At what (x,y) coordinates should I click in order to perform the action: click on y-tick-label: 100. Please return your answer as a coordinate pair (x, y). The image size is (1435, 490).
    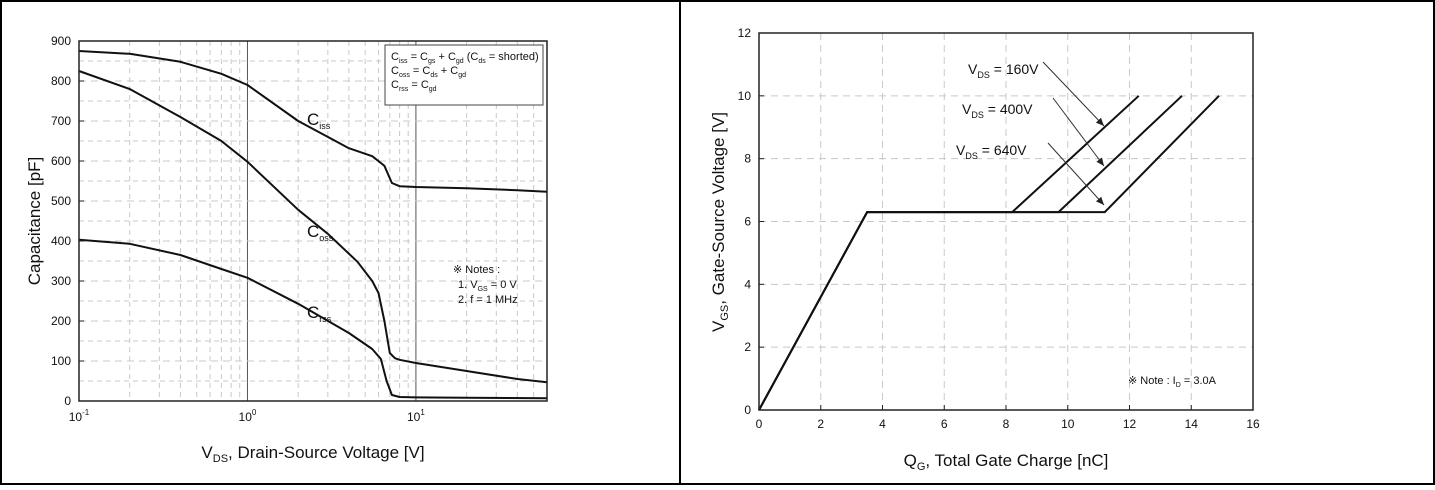
    Looking at the image, I should click on (61, 361).